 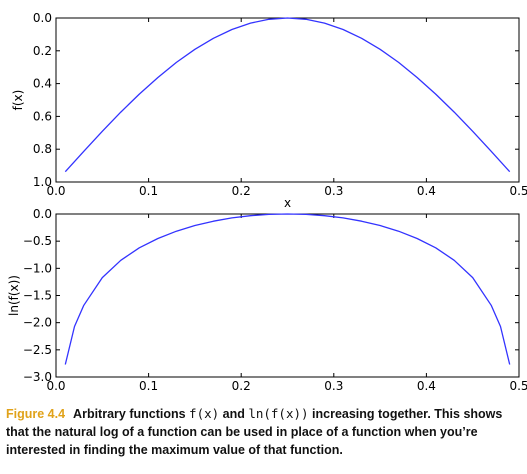 I want to click on y-tick-label: −1.5, so click(x=37, y=296).